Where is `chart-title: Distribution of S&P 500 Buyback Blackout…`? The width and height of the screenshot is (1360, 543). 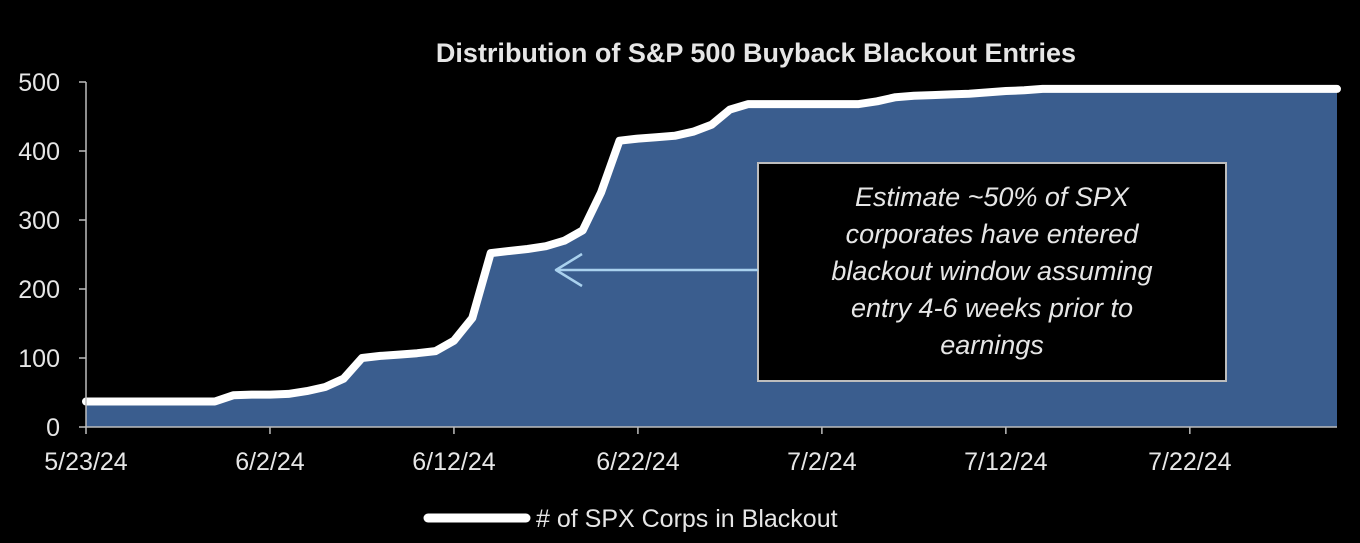 chart-title: Distribution of S&P 500 Buyback Blackout… is located at coordinates (756, 53).